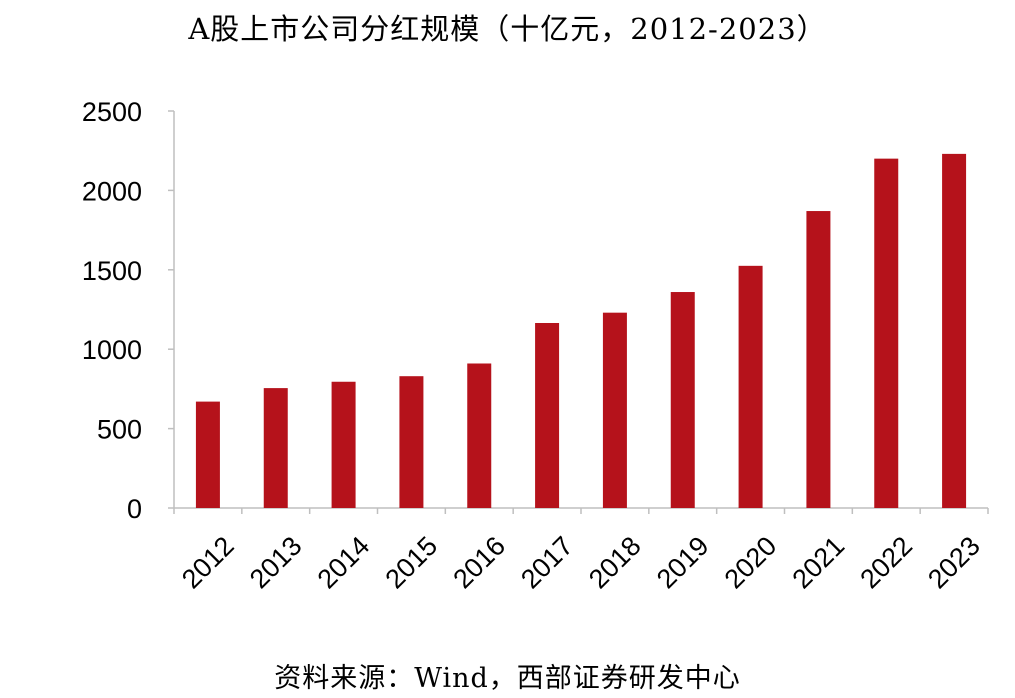 This screenshot has height=698, width=1015. I want to click on chart-title: A股上市公司分红规模（十亿元，2012-2023）, so click(507, 29).